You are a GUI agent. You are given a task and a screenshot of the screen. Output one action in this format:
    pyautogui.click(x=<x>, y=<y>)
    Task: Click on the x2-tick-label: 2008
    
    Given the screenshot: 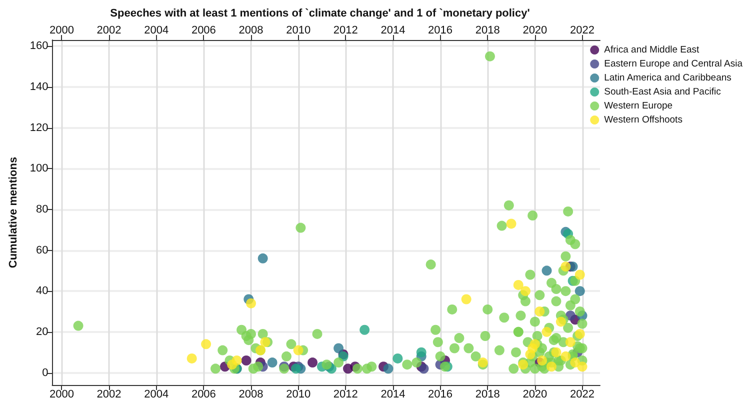 What is the action you would take?
    pyautogui.click(x=251, y=30)
    